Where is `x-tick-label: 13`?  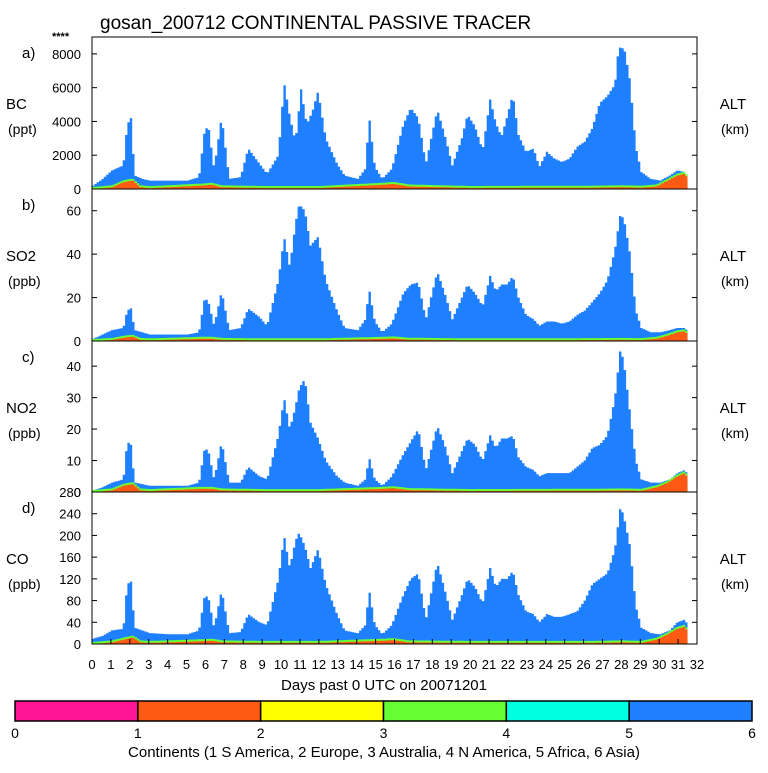
x-tick-label: 13 is located at coordinates (338, 664).